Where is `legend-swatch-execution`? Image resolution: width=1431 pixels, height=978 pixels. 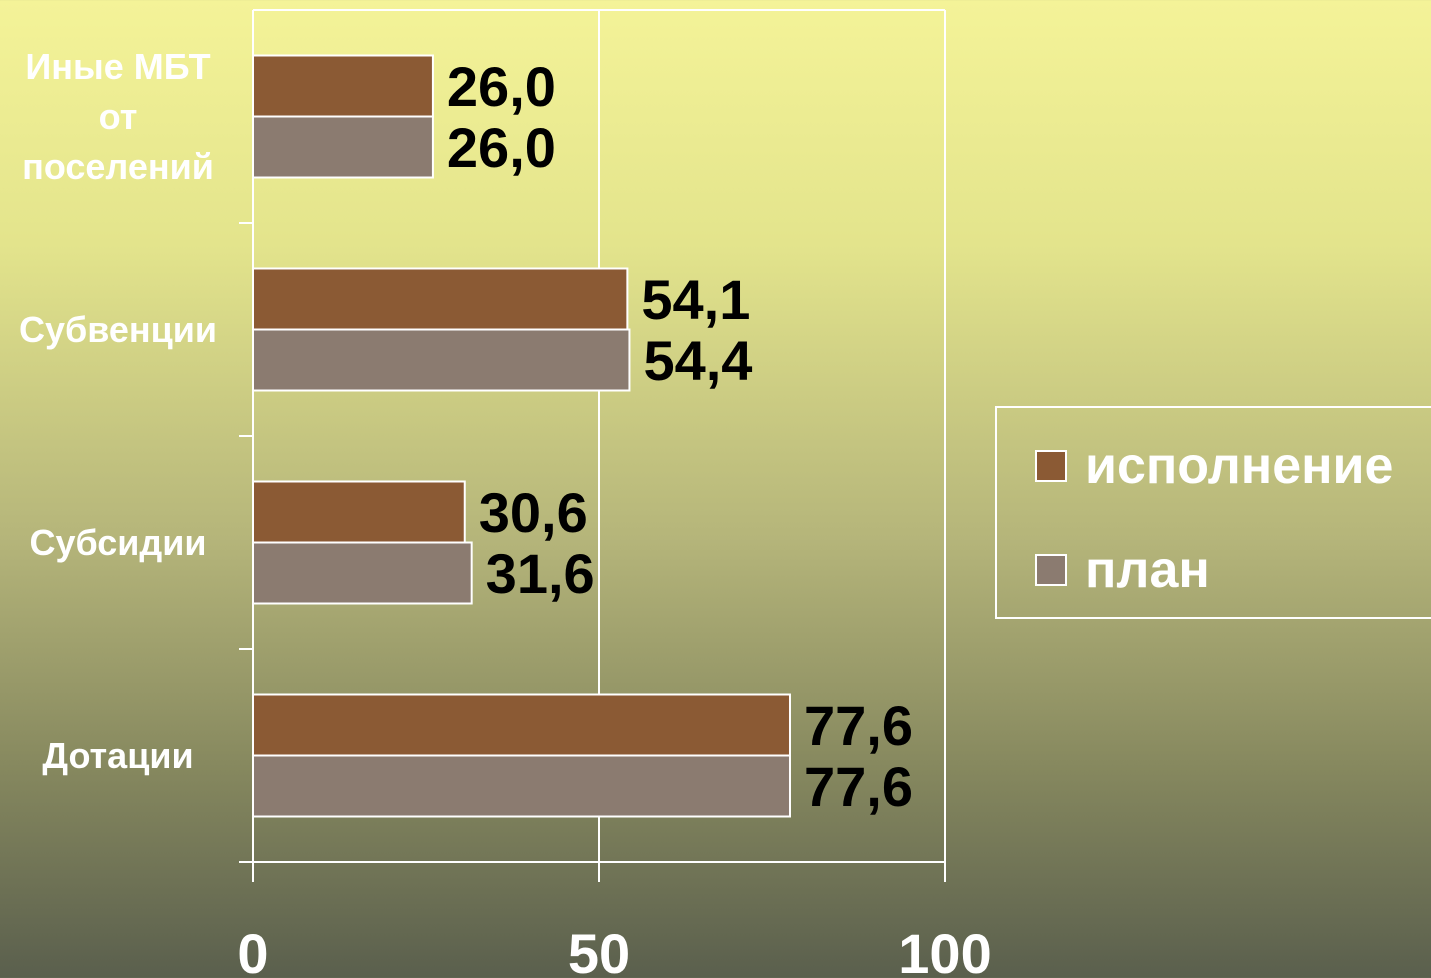 legend-swatch-execution is located at coordinates (1051, 466).